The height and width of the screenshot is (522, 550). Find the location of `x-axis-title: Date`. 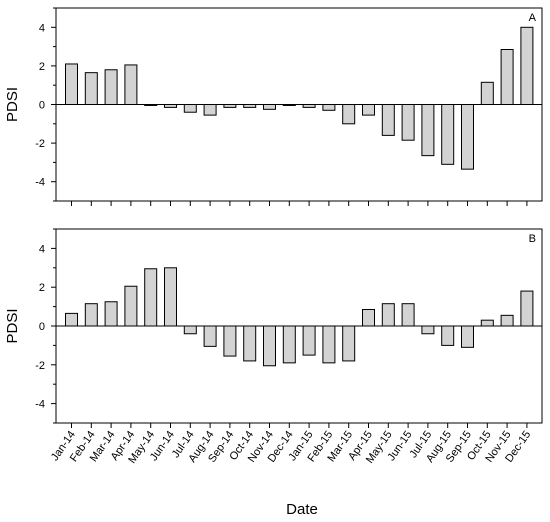

x-axis-title: Date is located at coordinates (302, 509).